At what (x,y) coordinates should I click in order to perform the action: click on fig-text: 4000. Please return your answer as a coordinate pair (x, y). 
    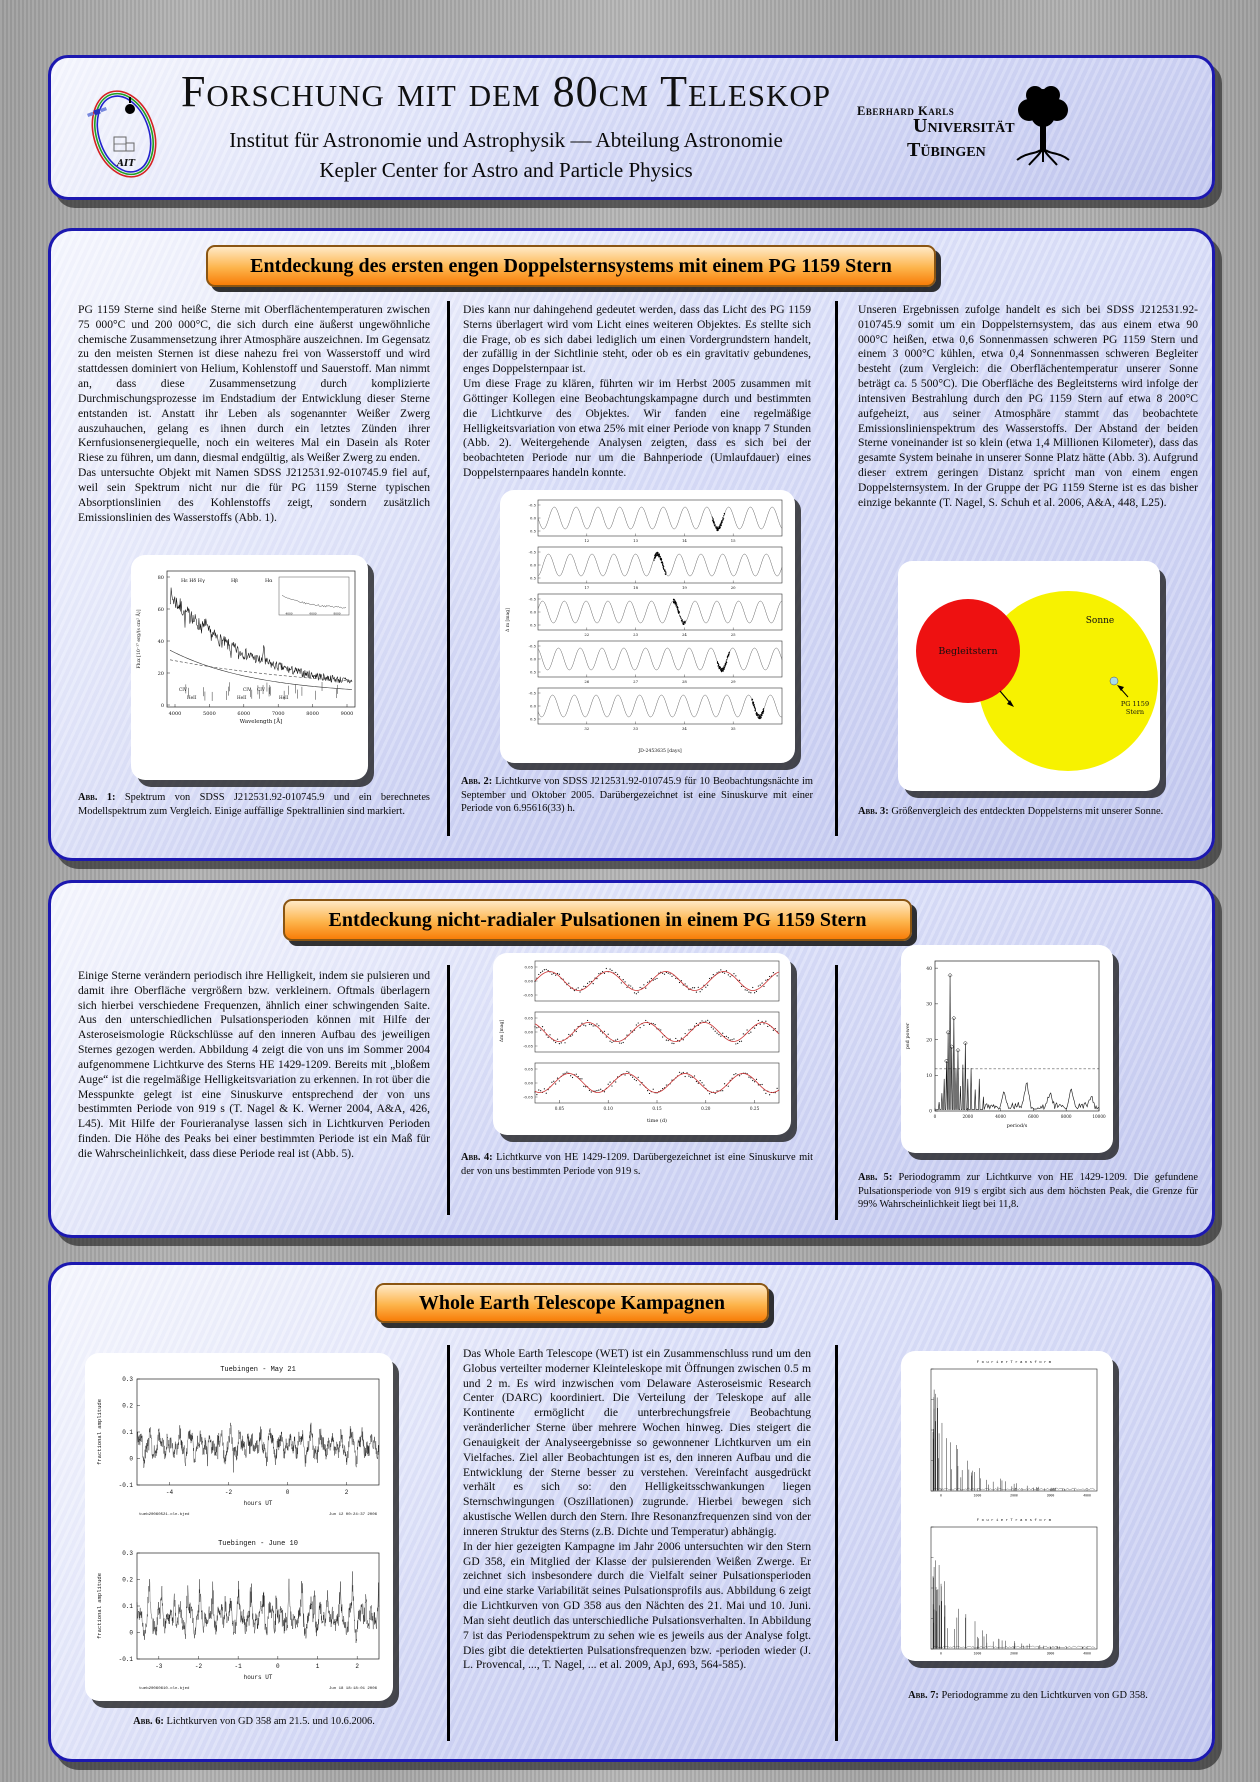
    Looking at the image, I should click on (1087, 1654).